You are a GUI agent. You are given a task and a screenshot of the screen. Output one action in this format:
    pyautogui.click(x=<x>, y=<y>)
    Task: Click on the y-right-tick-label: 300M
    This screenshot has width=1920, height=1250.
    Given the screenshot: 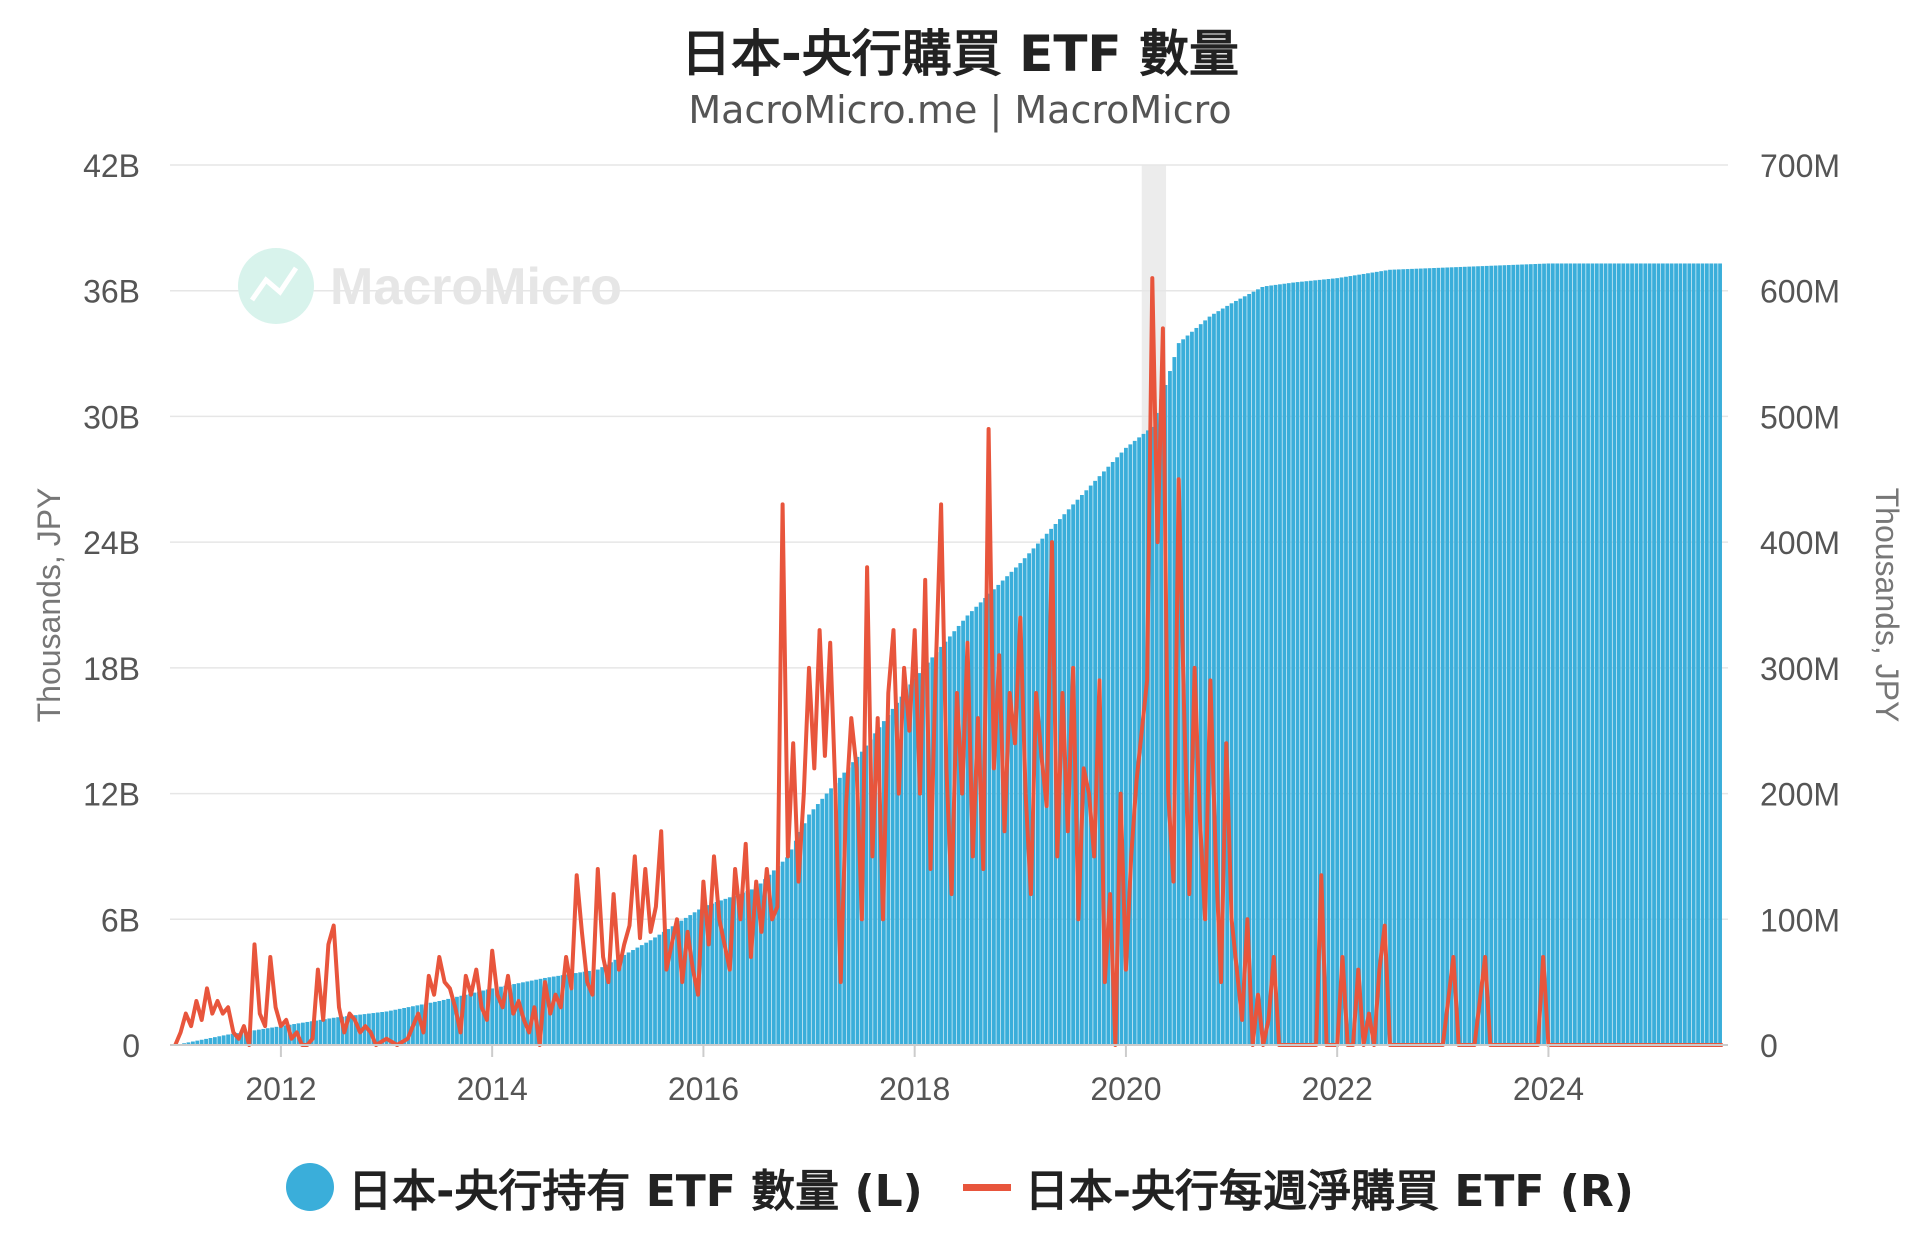 What is the action you would take?
    pyautogui.click(x=1800, y=669)
    